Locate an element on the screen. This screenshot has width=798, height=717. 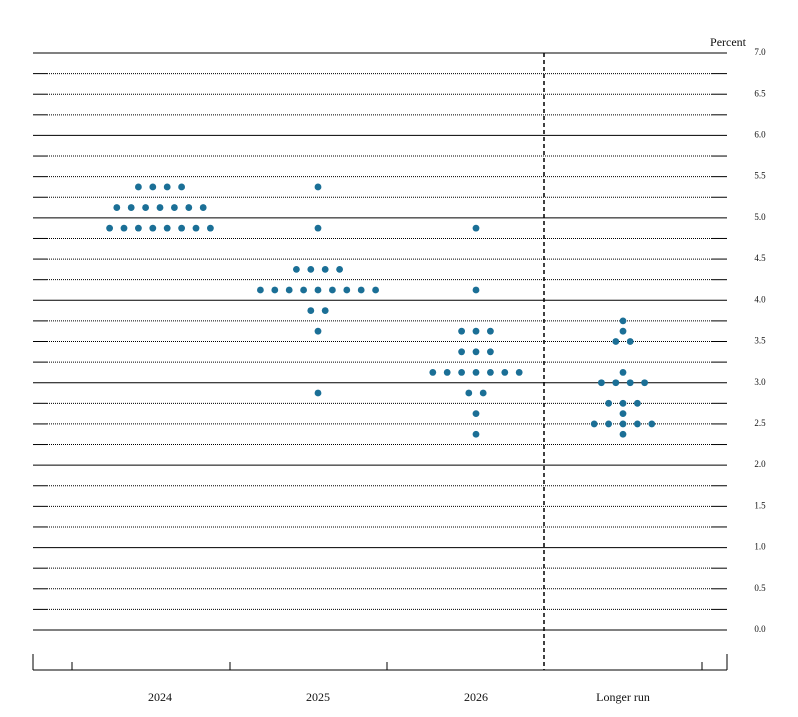
y-tick-label: 6.0 is located at coordinates (760, 134).